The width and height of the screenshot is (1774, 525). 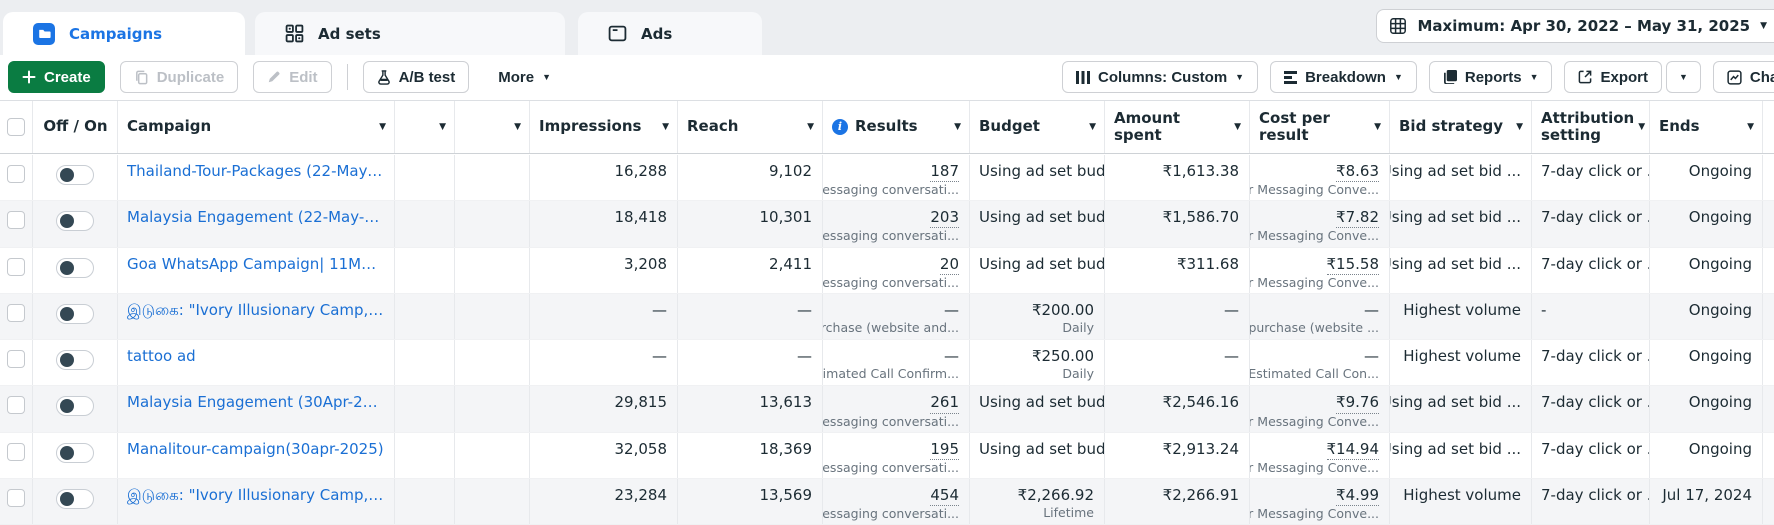 I want to click on amount-spent-cell: —, so click(x=1177, y=316).